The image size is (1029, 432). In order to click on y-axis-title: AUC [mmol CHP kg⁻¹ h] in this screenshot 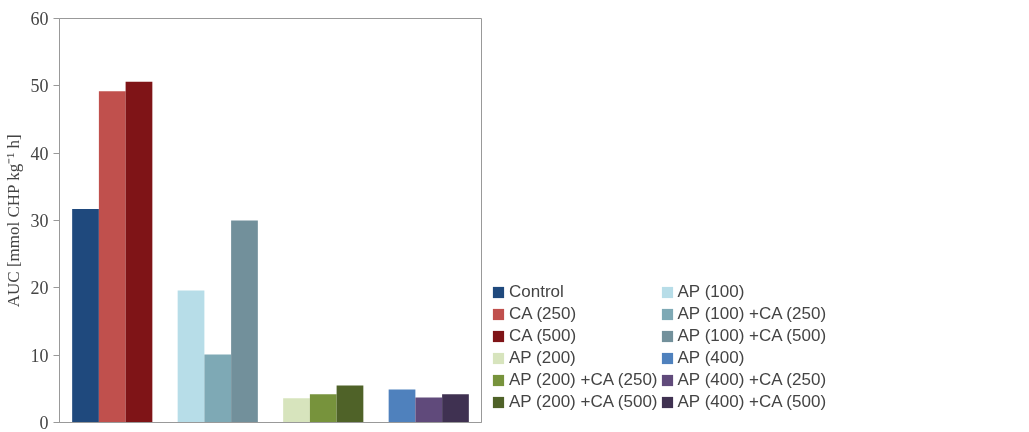, I will do `click(13, 221)`.